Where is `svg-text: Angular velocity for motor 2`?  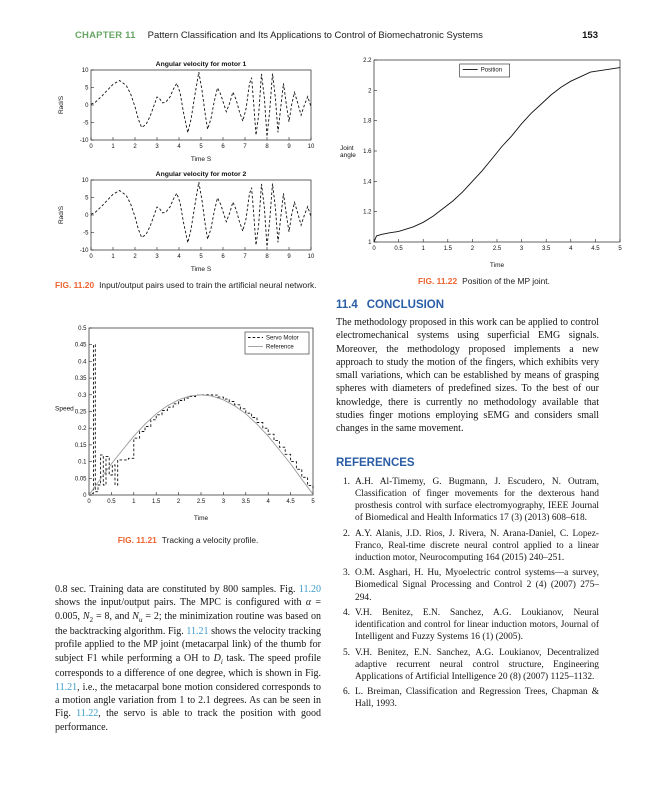 svg-text: Angular velocity for motor 2 is located at coordinates (201, 174).